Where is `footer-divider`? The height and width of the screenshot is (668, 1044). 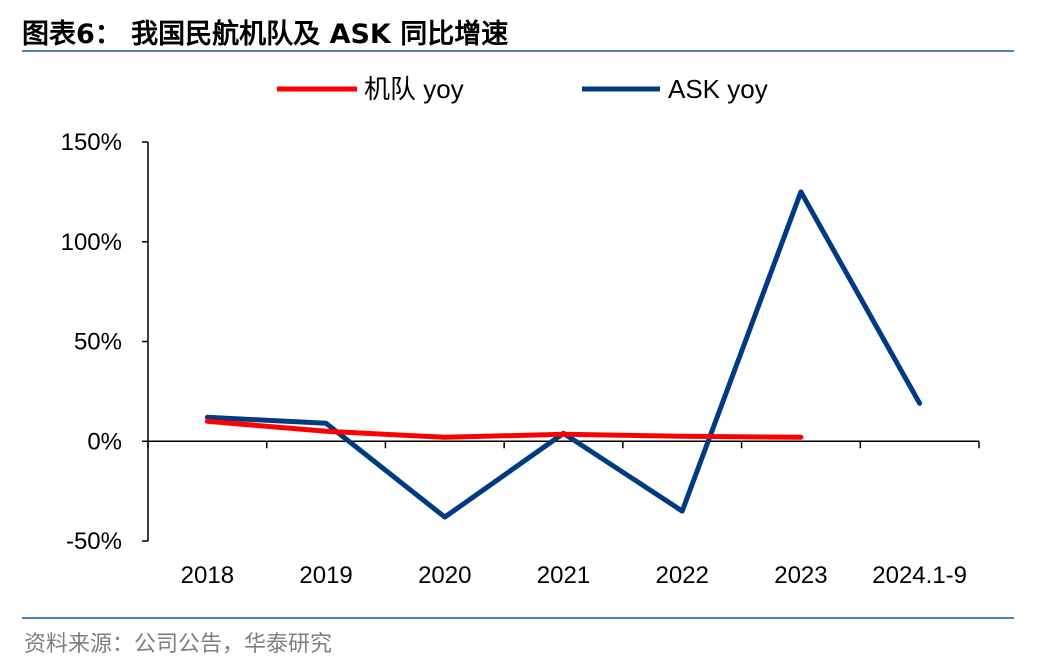 footer-divider is located at coordinates (518, 618).